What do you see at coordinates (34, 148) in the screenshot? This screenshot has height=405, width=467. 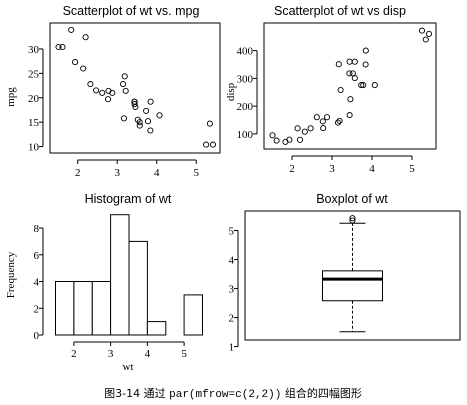 I see `y-tick-label: 10` at bounding box center [34, 148].